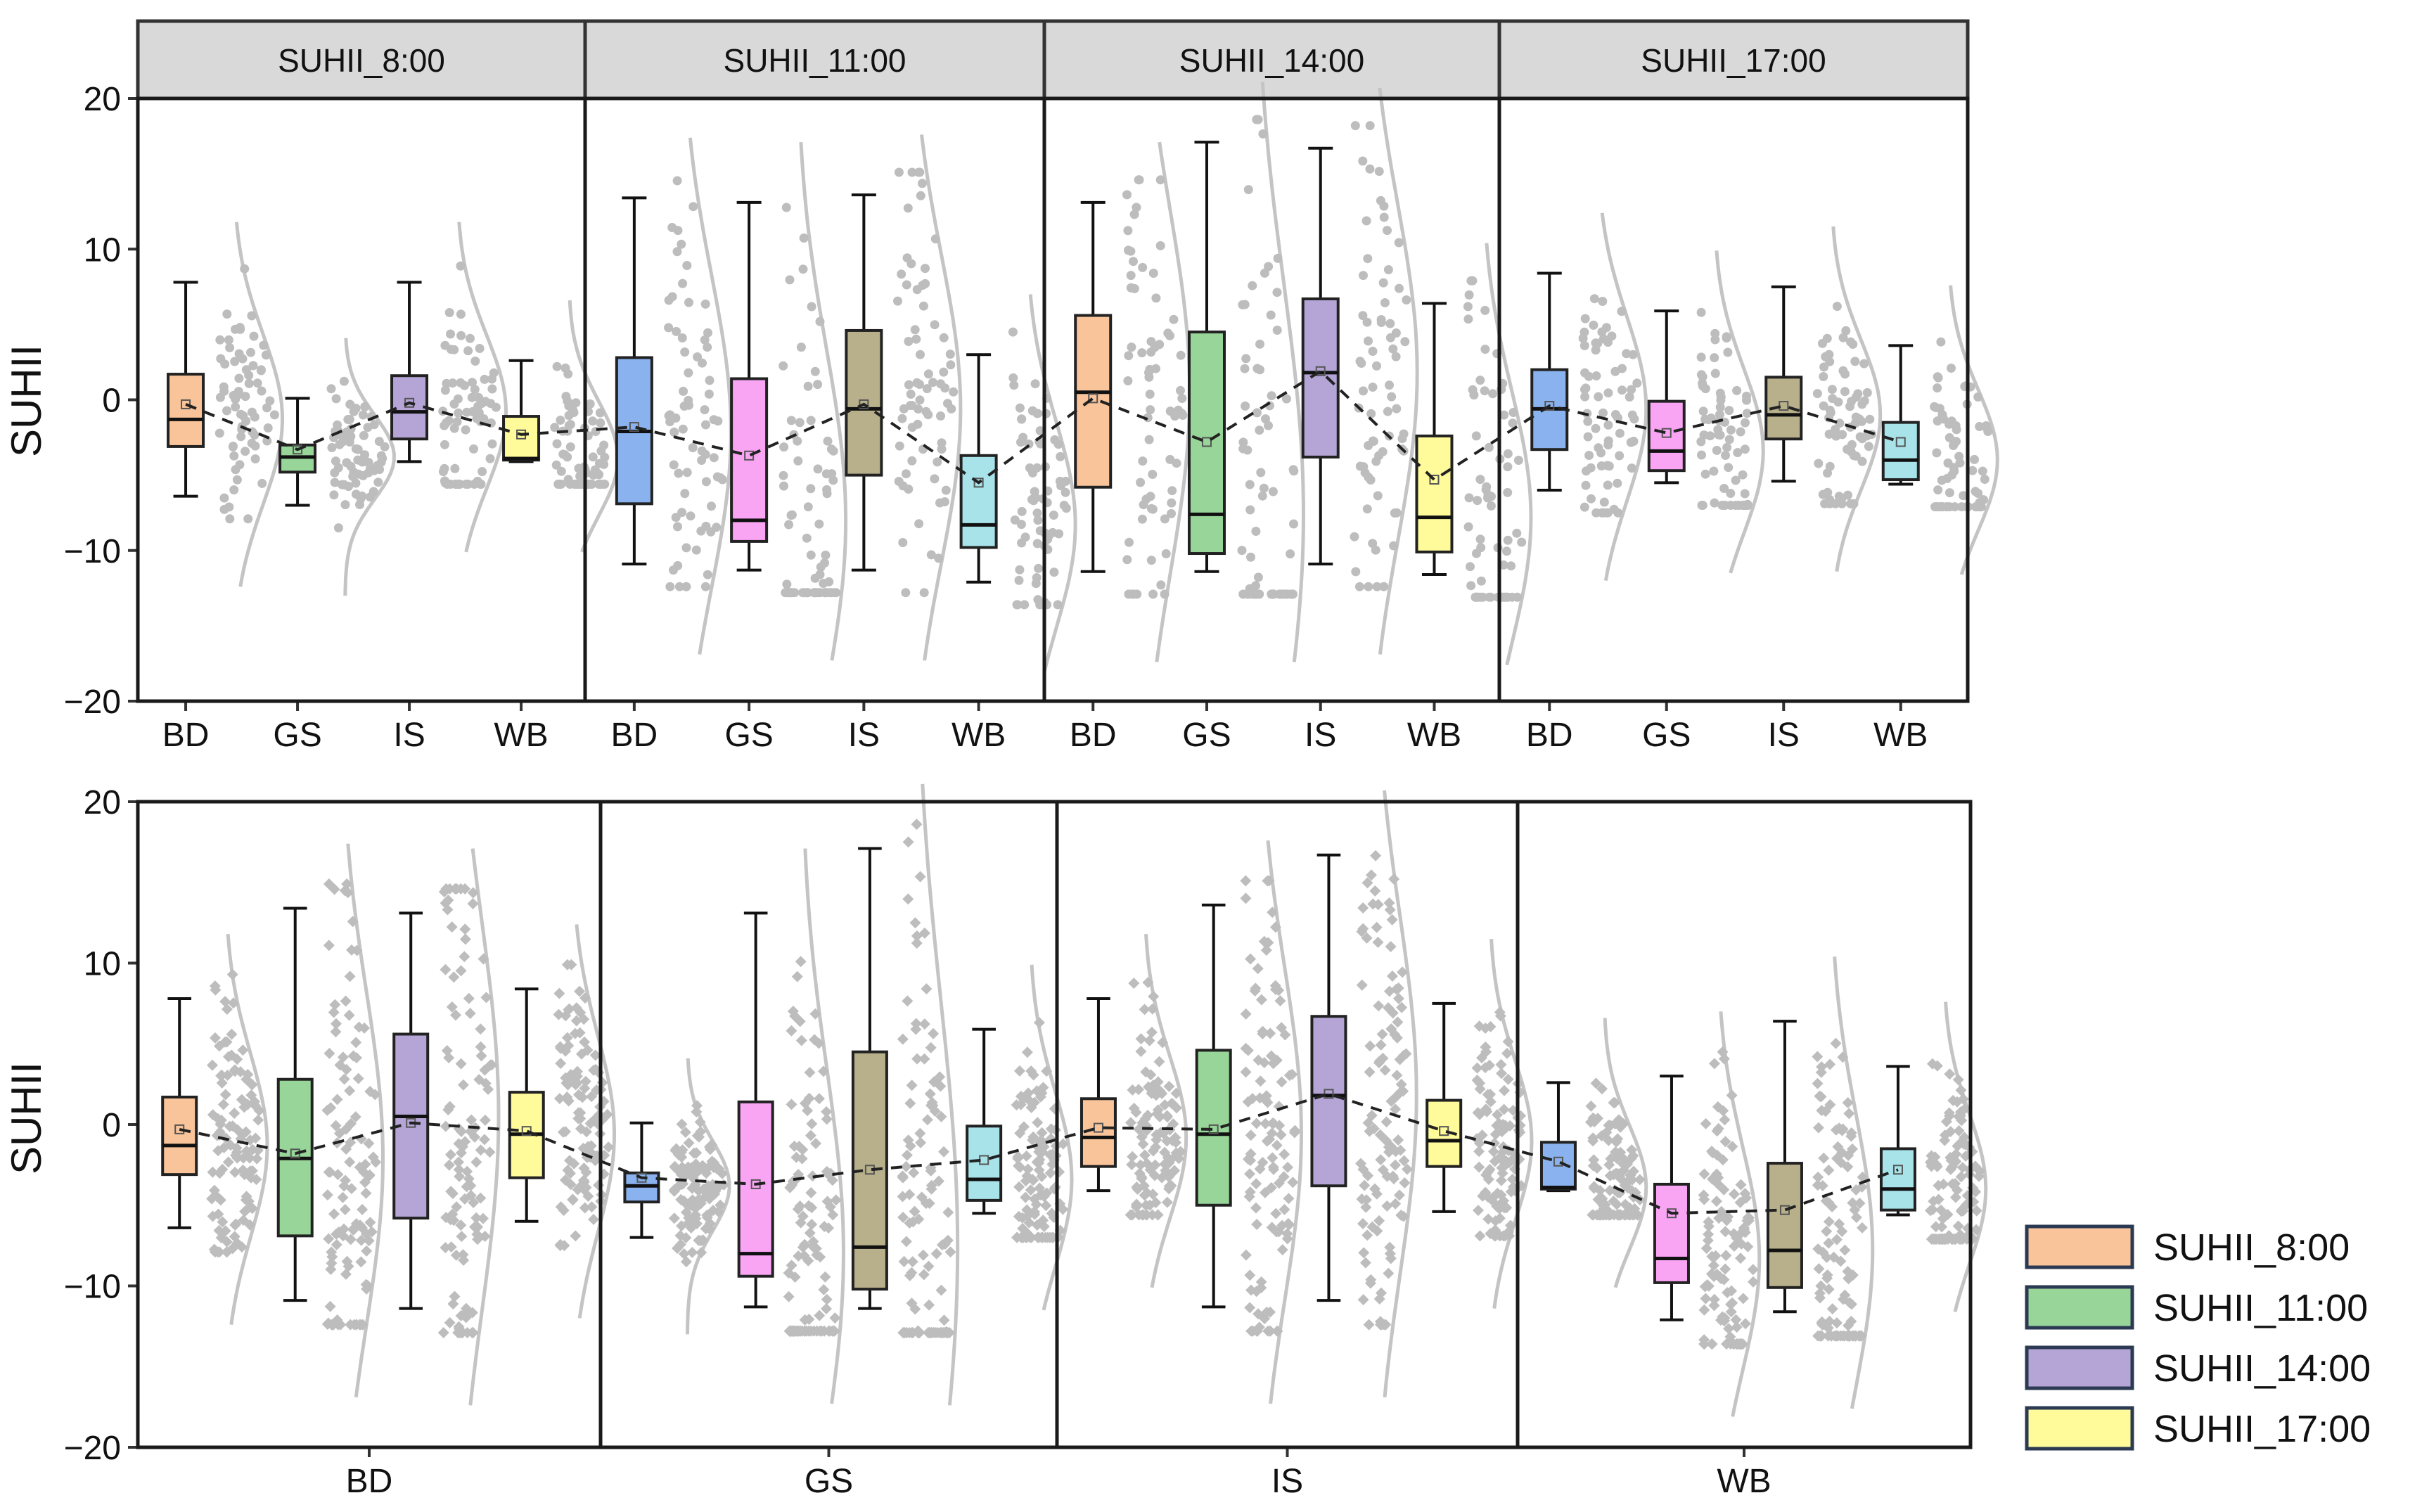 This screenshot has height=1512, width=2422. I want to click on box, so click(978, 501).